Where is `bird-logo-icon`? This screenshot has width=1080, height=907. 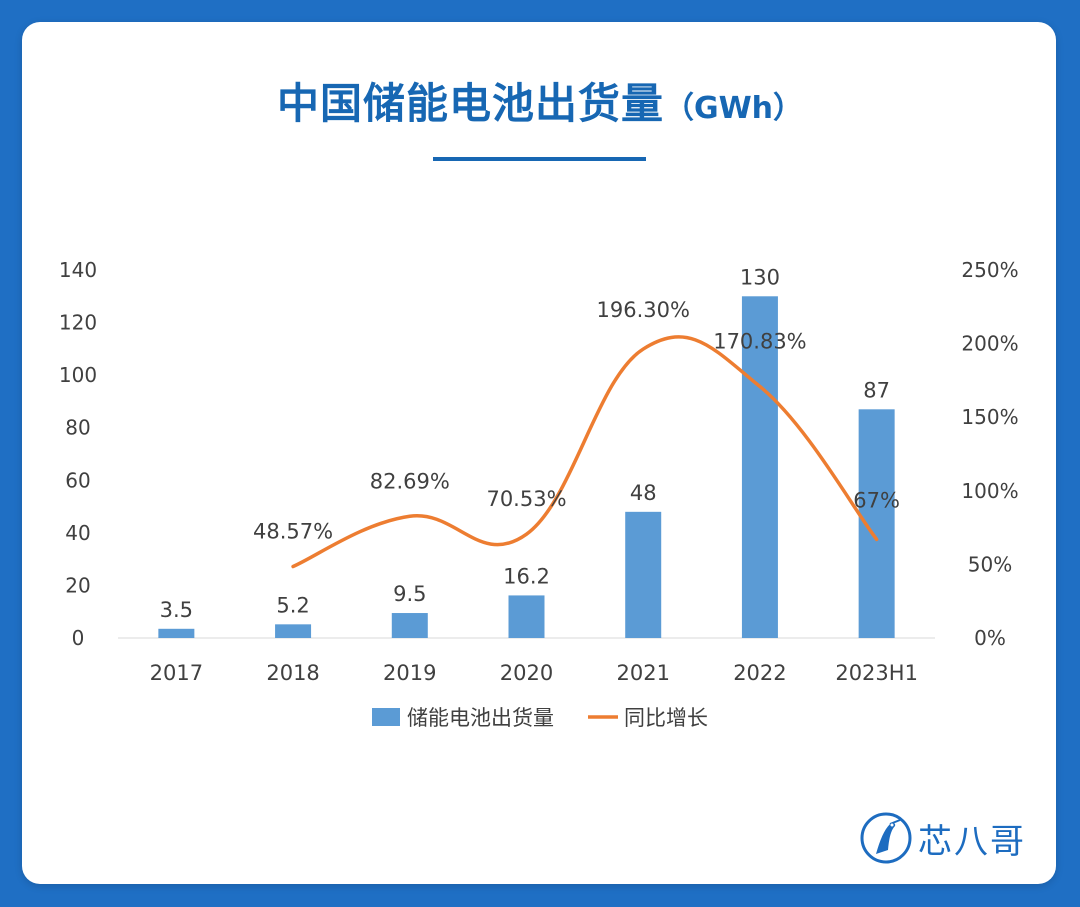 bird-logo-icon is located at coordinates (886, 838).